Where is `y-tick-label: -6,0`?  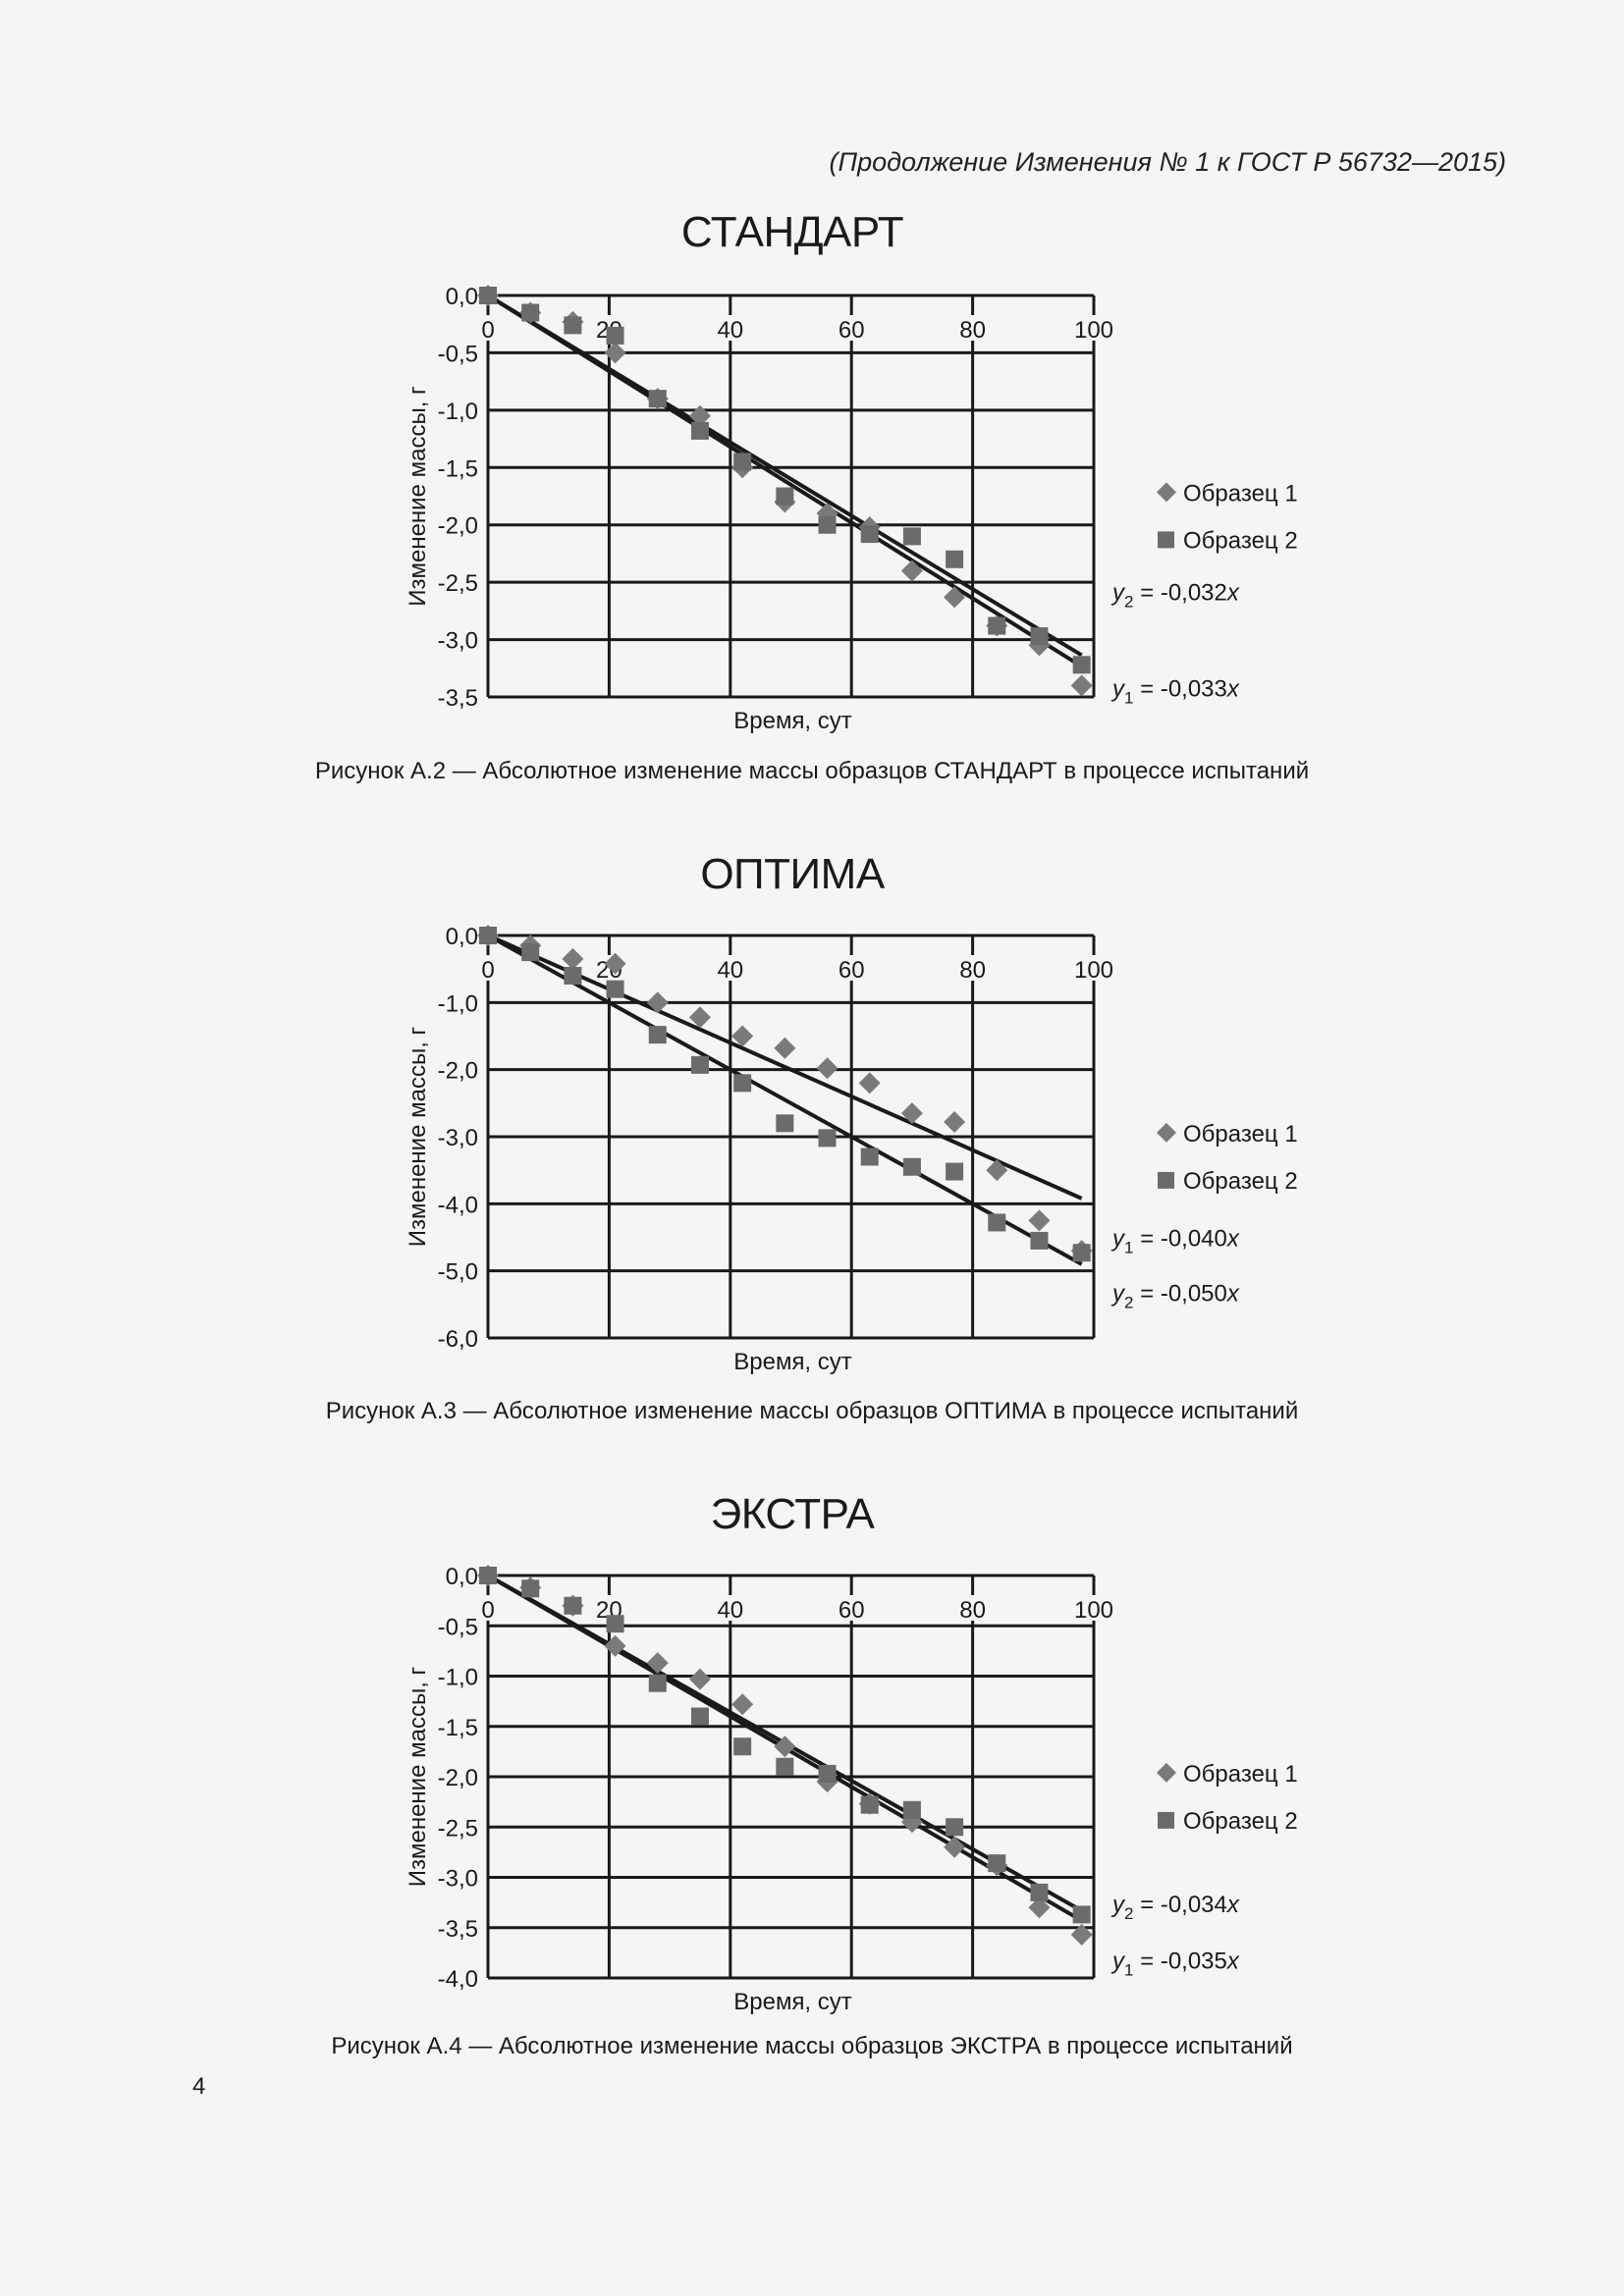 y-tick-label: -6,0 is located at coordinates (458, 1339).